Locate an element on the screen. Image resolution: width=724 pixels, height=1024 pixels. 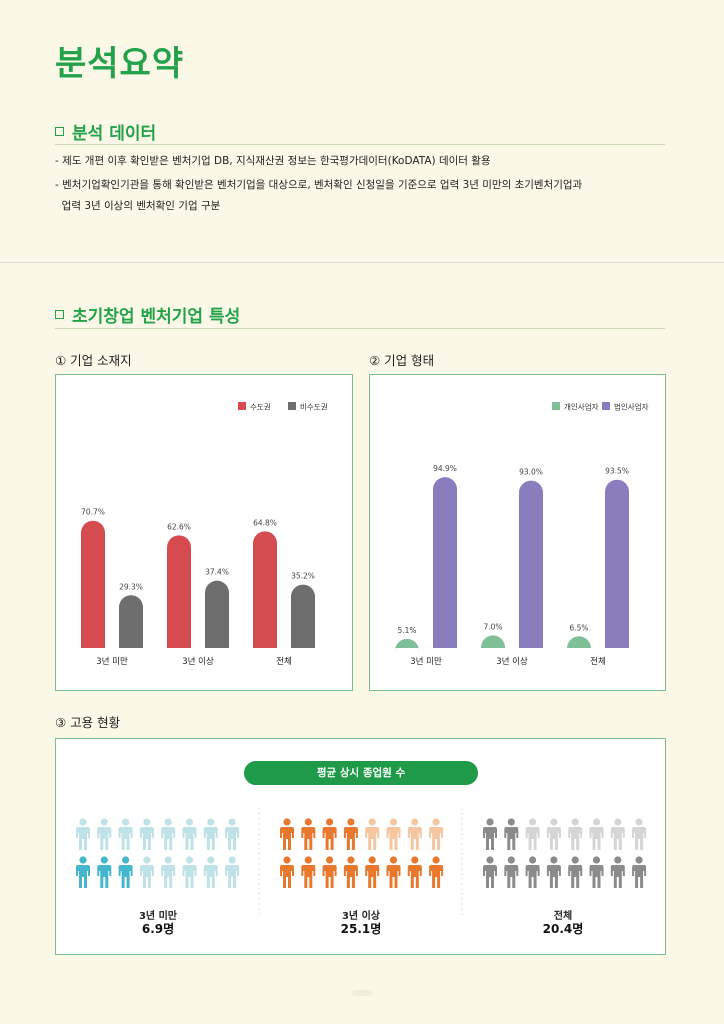
section-heading-analysis-data: 분석 데이터 is located at coordinates (105, 131).